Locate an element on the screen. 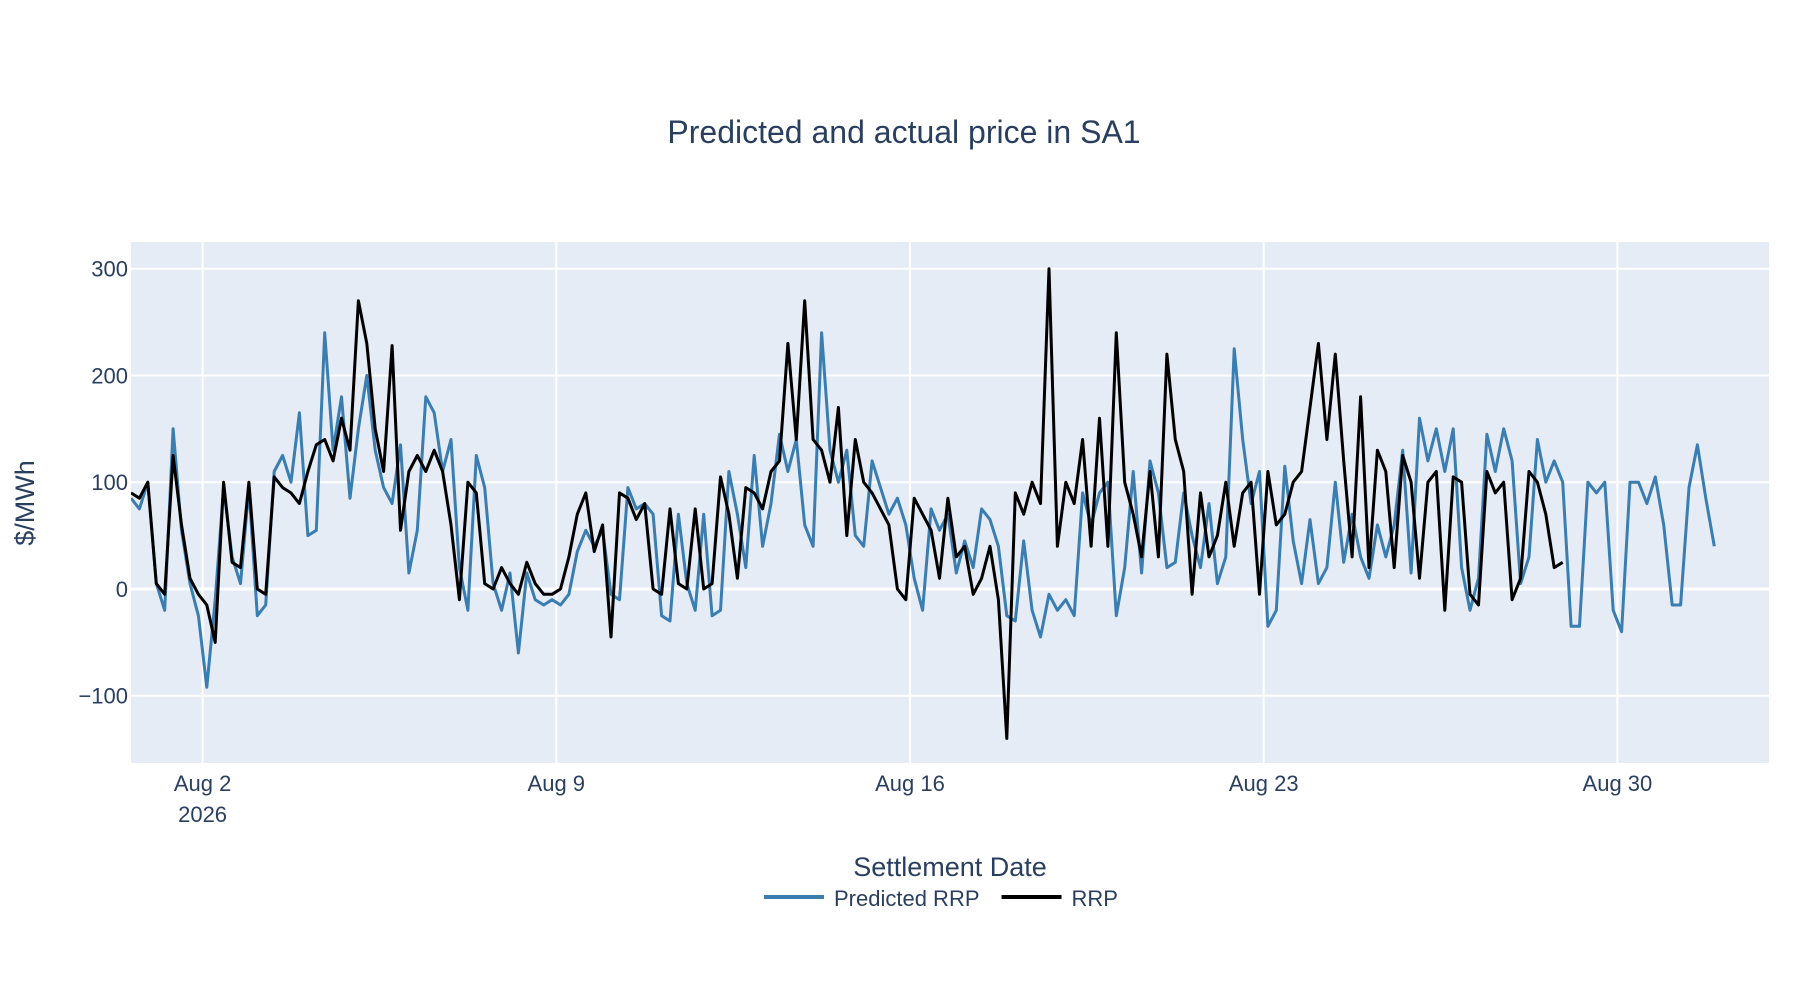  y-tick-label: −100 is located at coordinates (103, 696).